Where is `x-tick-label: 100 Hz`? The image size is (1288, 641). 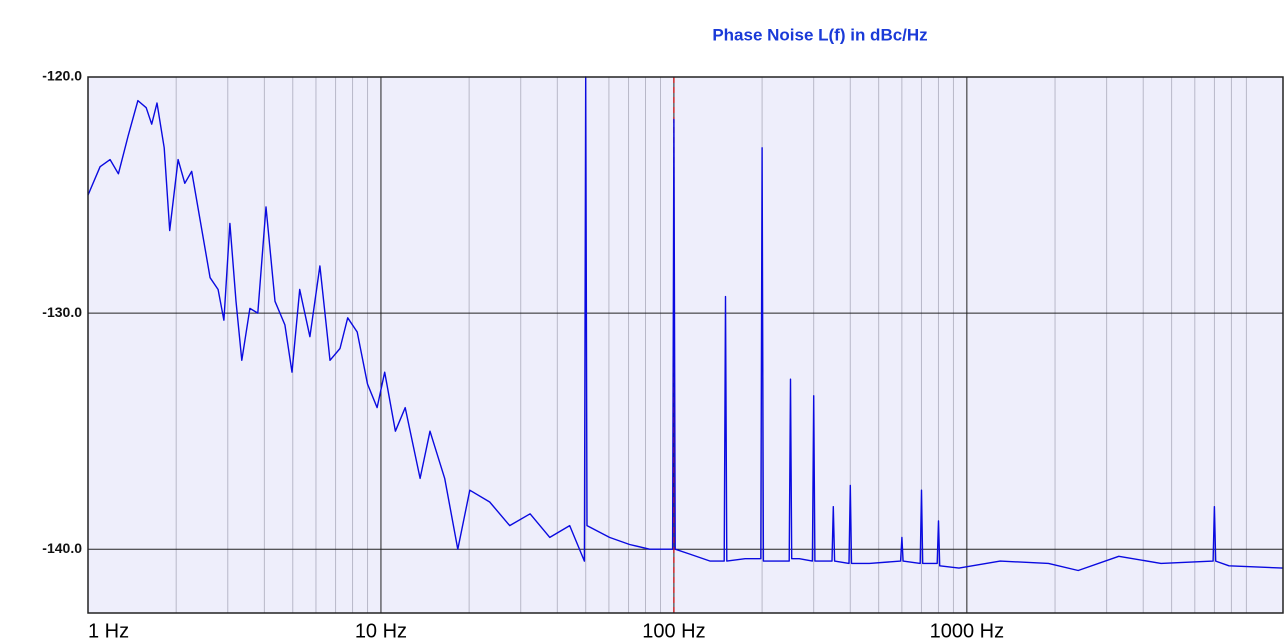 x-tick-label: 100 Hz is located at coordinates (673, 630).